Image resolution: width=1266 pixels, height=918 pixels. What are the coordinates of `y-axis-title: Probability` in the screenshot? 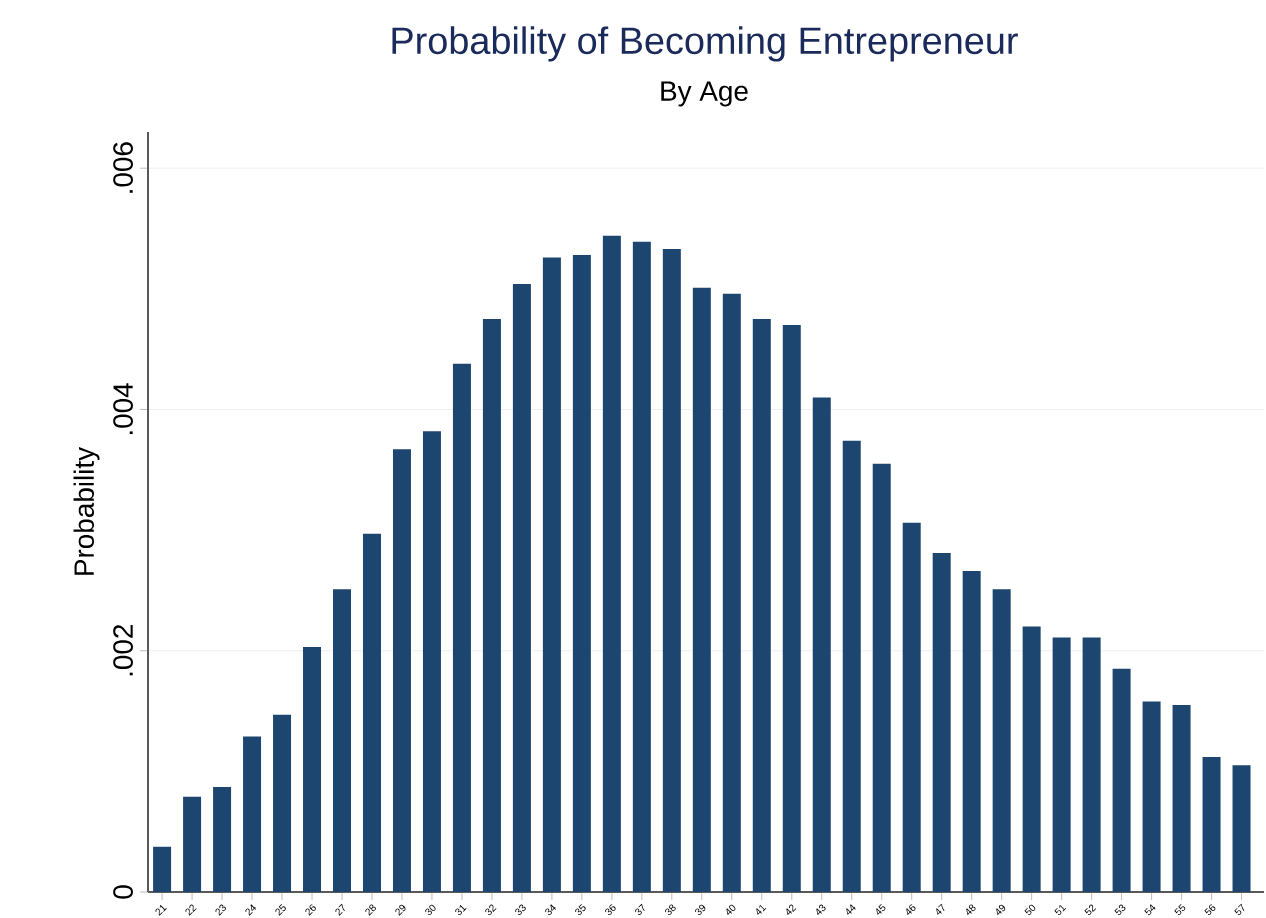 It's located at (86, 510).